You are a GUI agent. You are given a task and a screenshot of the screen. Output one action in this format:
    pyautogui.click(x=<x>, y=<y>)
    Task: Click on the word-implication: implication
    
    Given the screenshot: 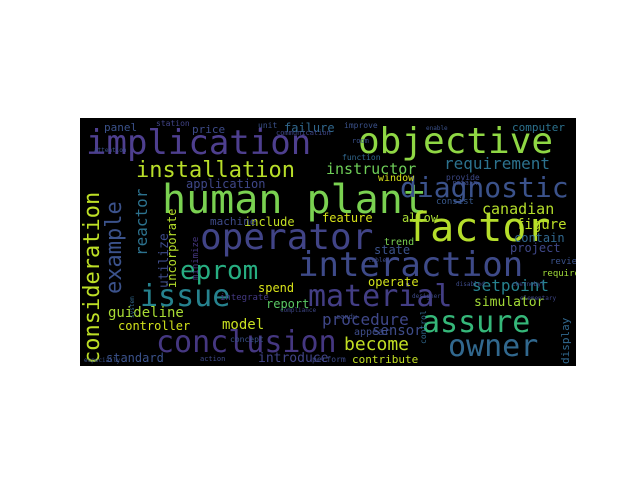 What is the action you would take?
    pyautogui.click(x=199, y=143)
    